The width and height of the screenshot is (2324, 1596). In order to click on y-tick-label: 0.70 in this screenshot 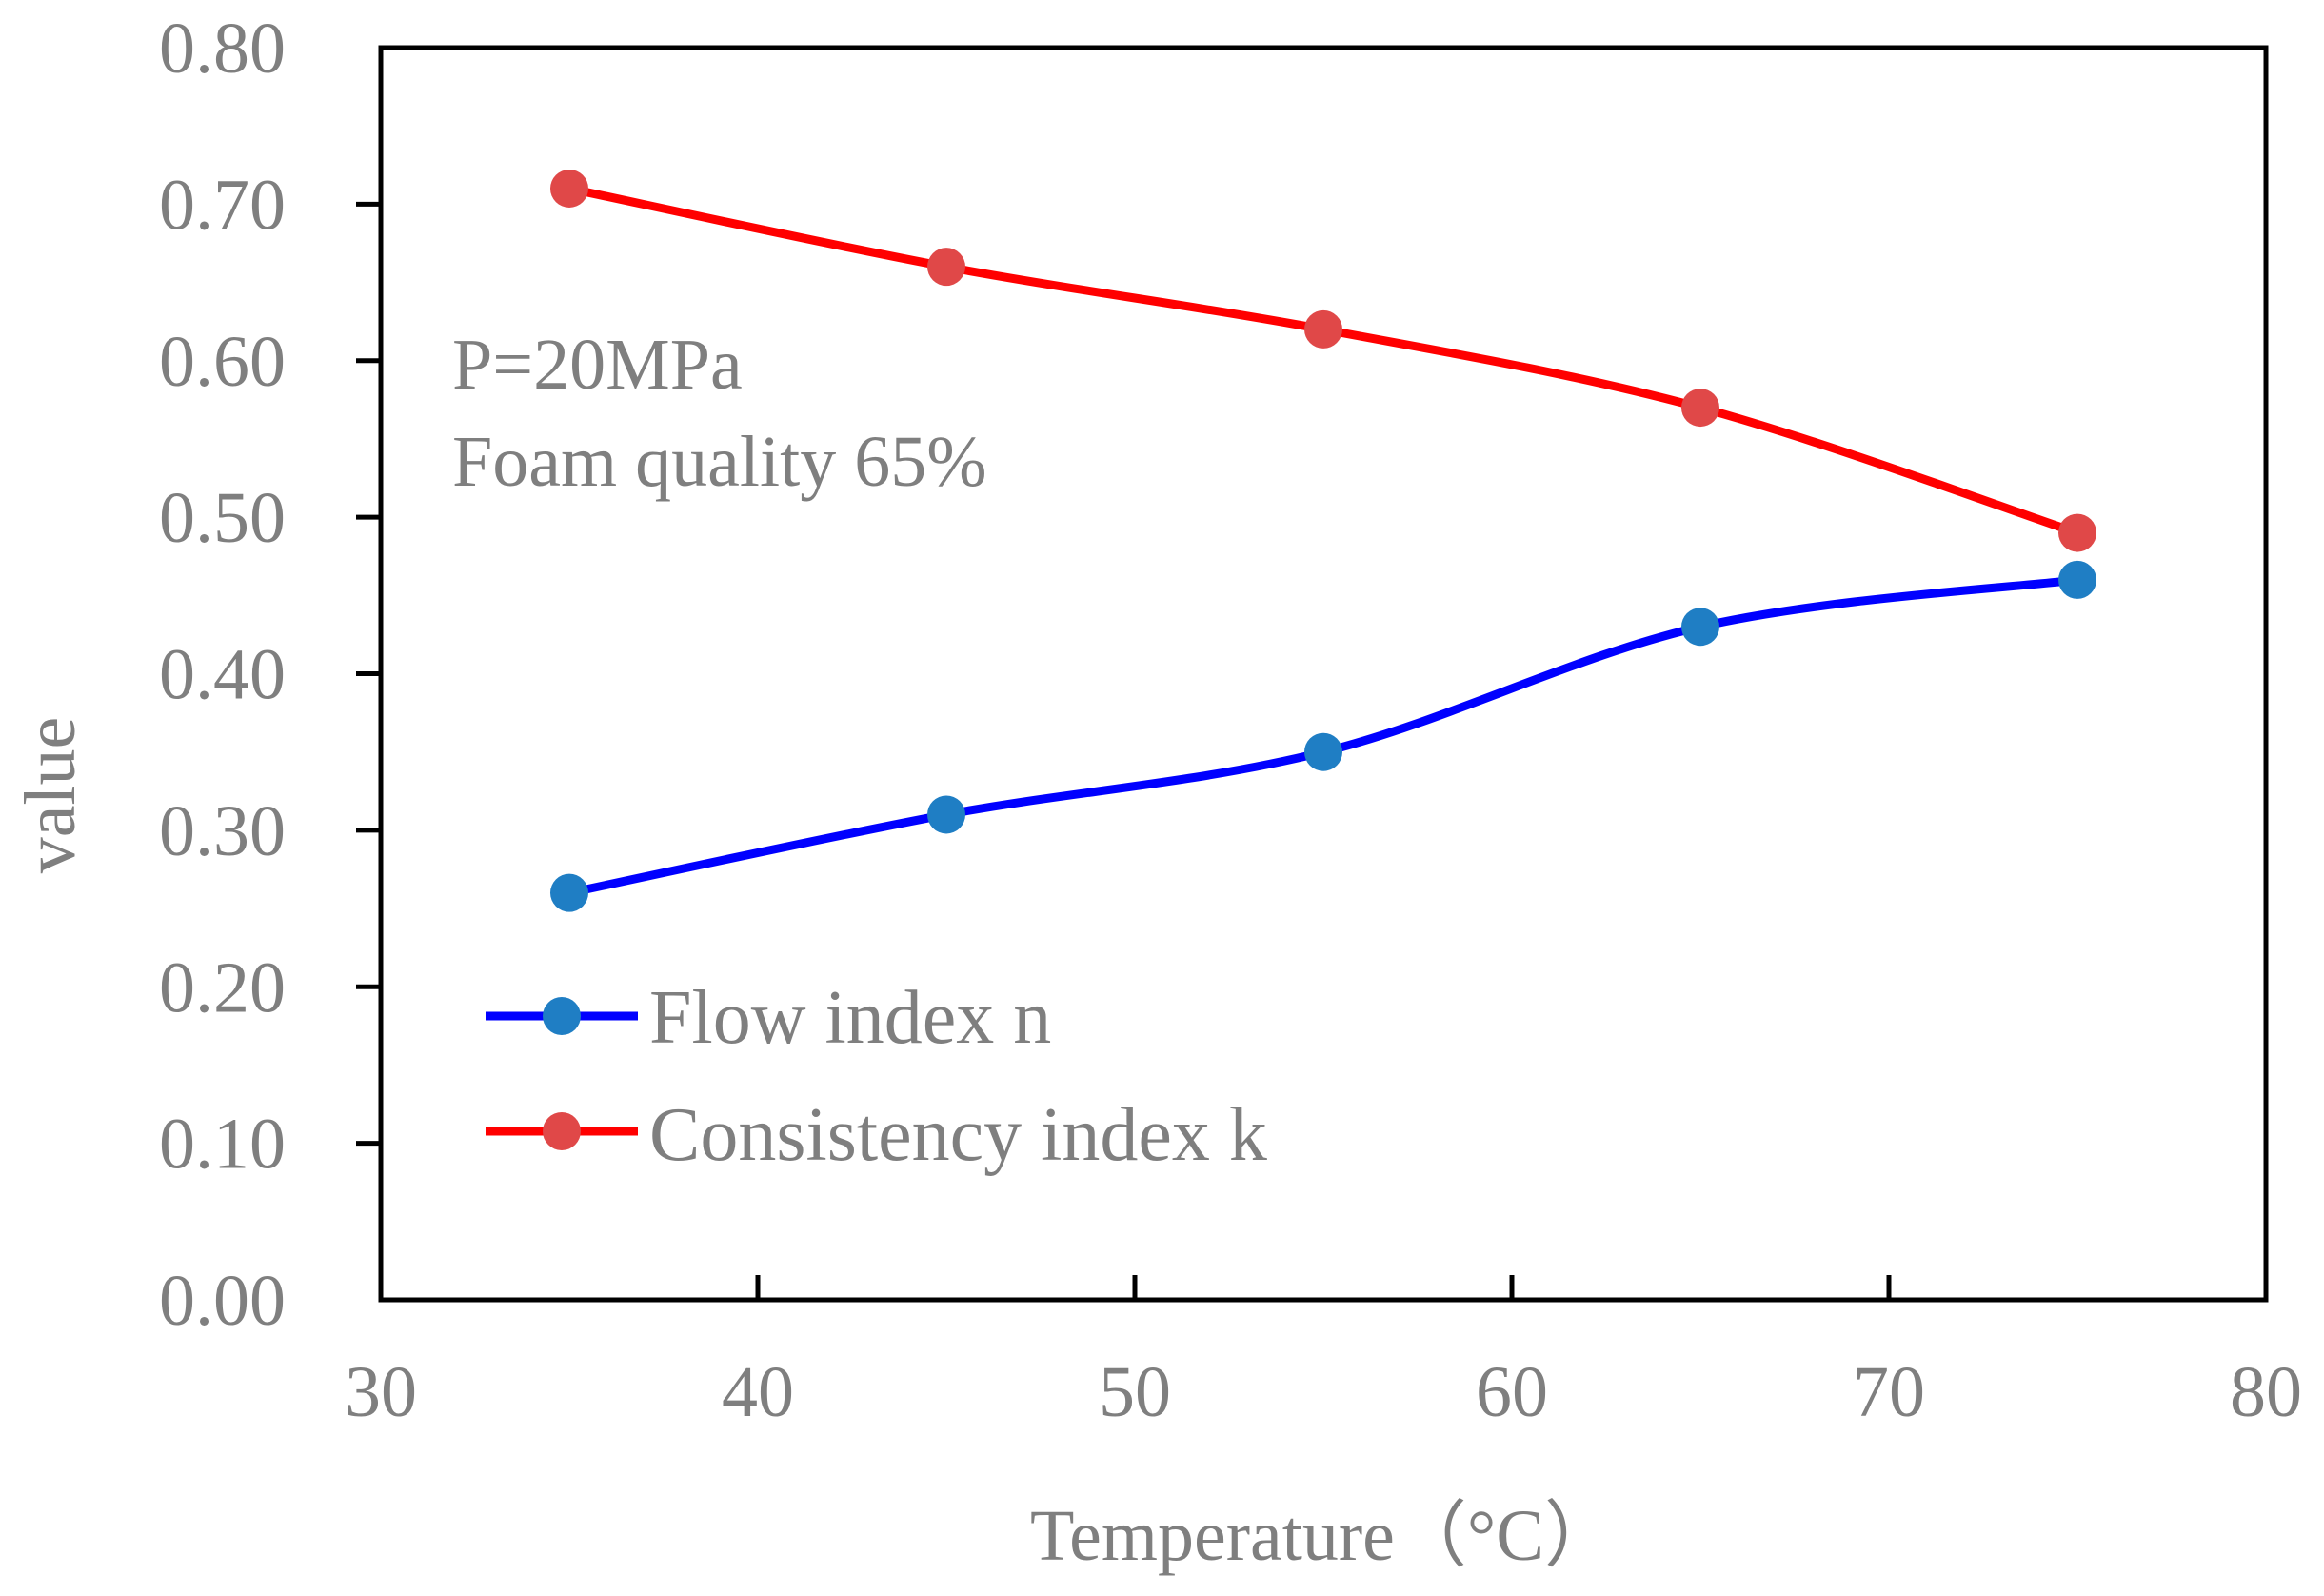, I will do `click(222, 205)`.